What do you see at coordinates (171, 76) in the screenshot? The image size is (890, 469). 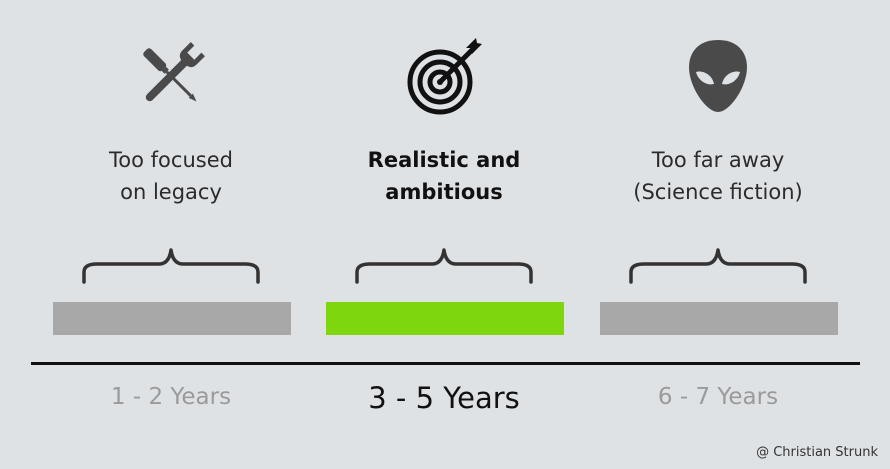 I see `wrench-screwdriver-icon` at bounding box center [171, 76].